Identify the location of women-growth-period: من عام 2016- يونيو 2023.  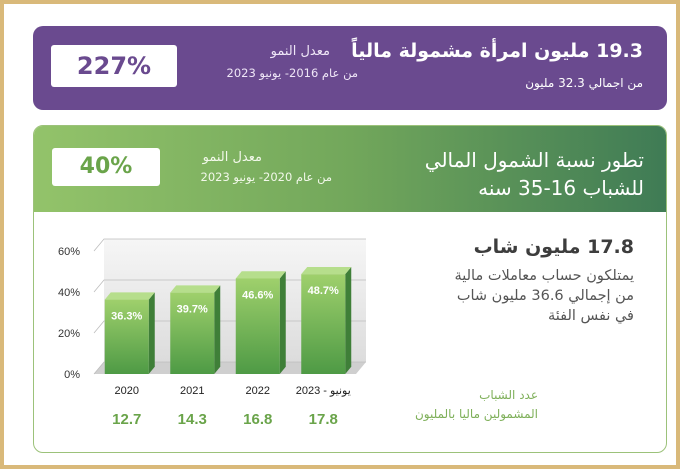
(292, 73).